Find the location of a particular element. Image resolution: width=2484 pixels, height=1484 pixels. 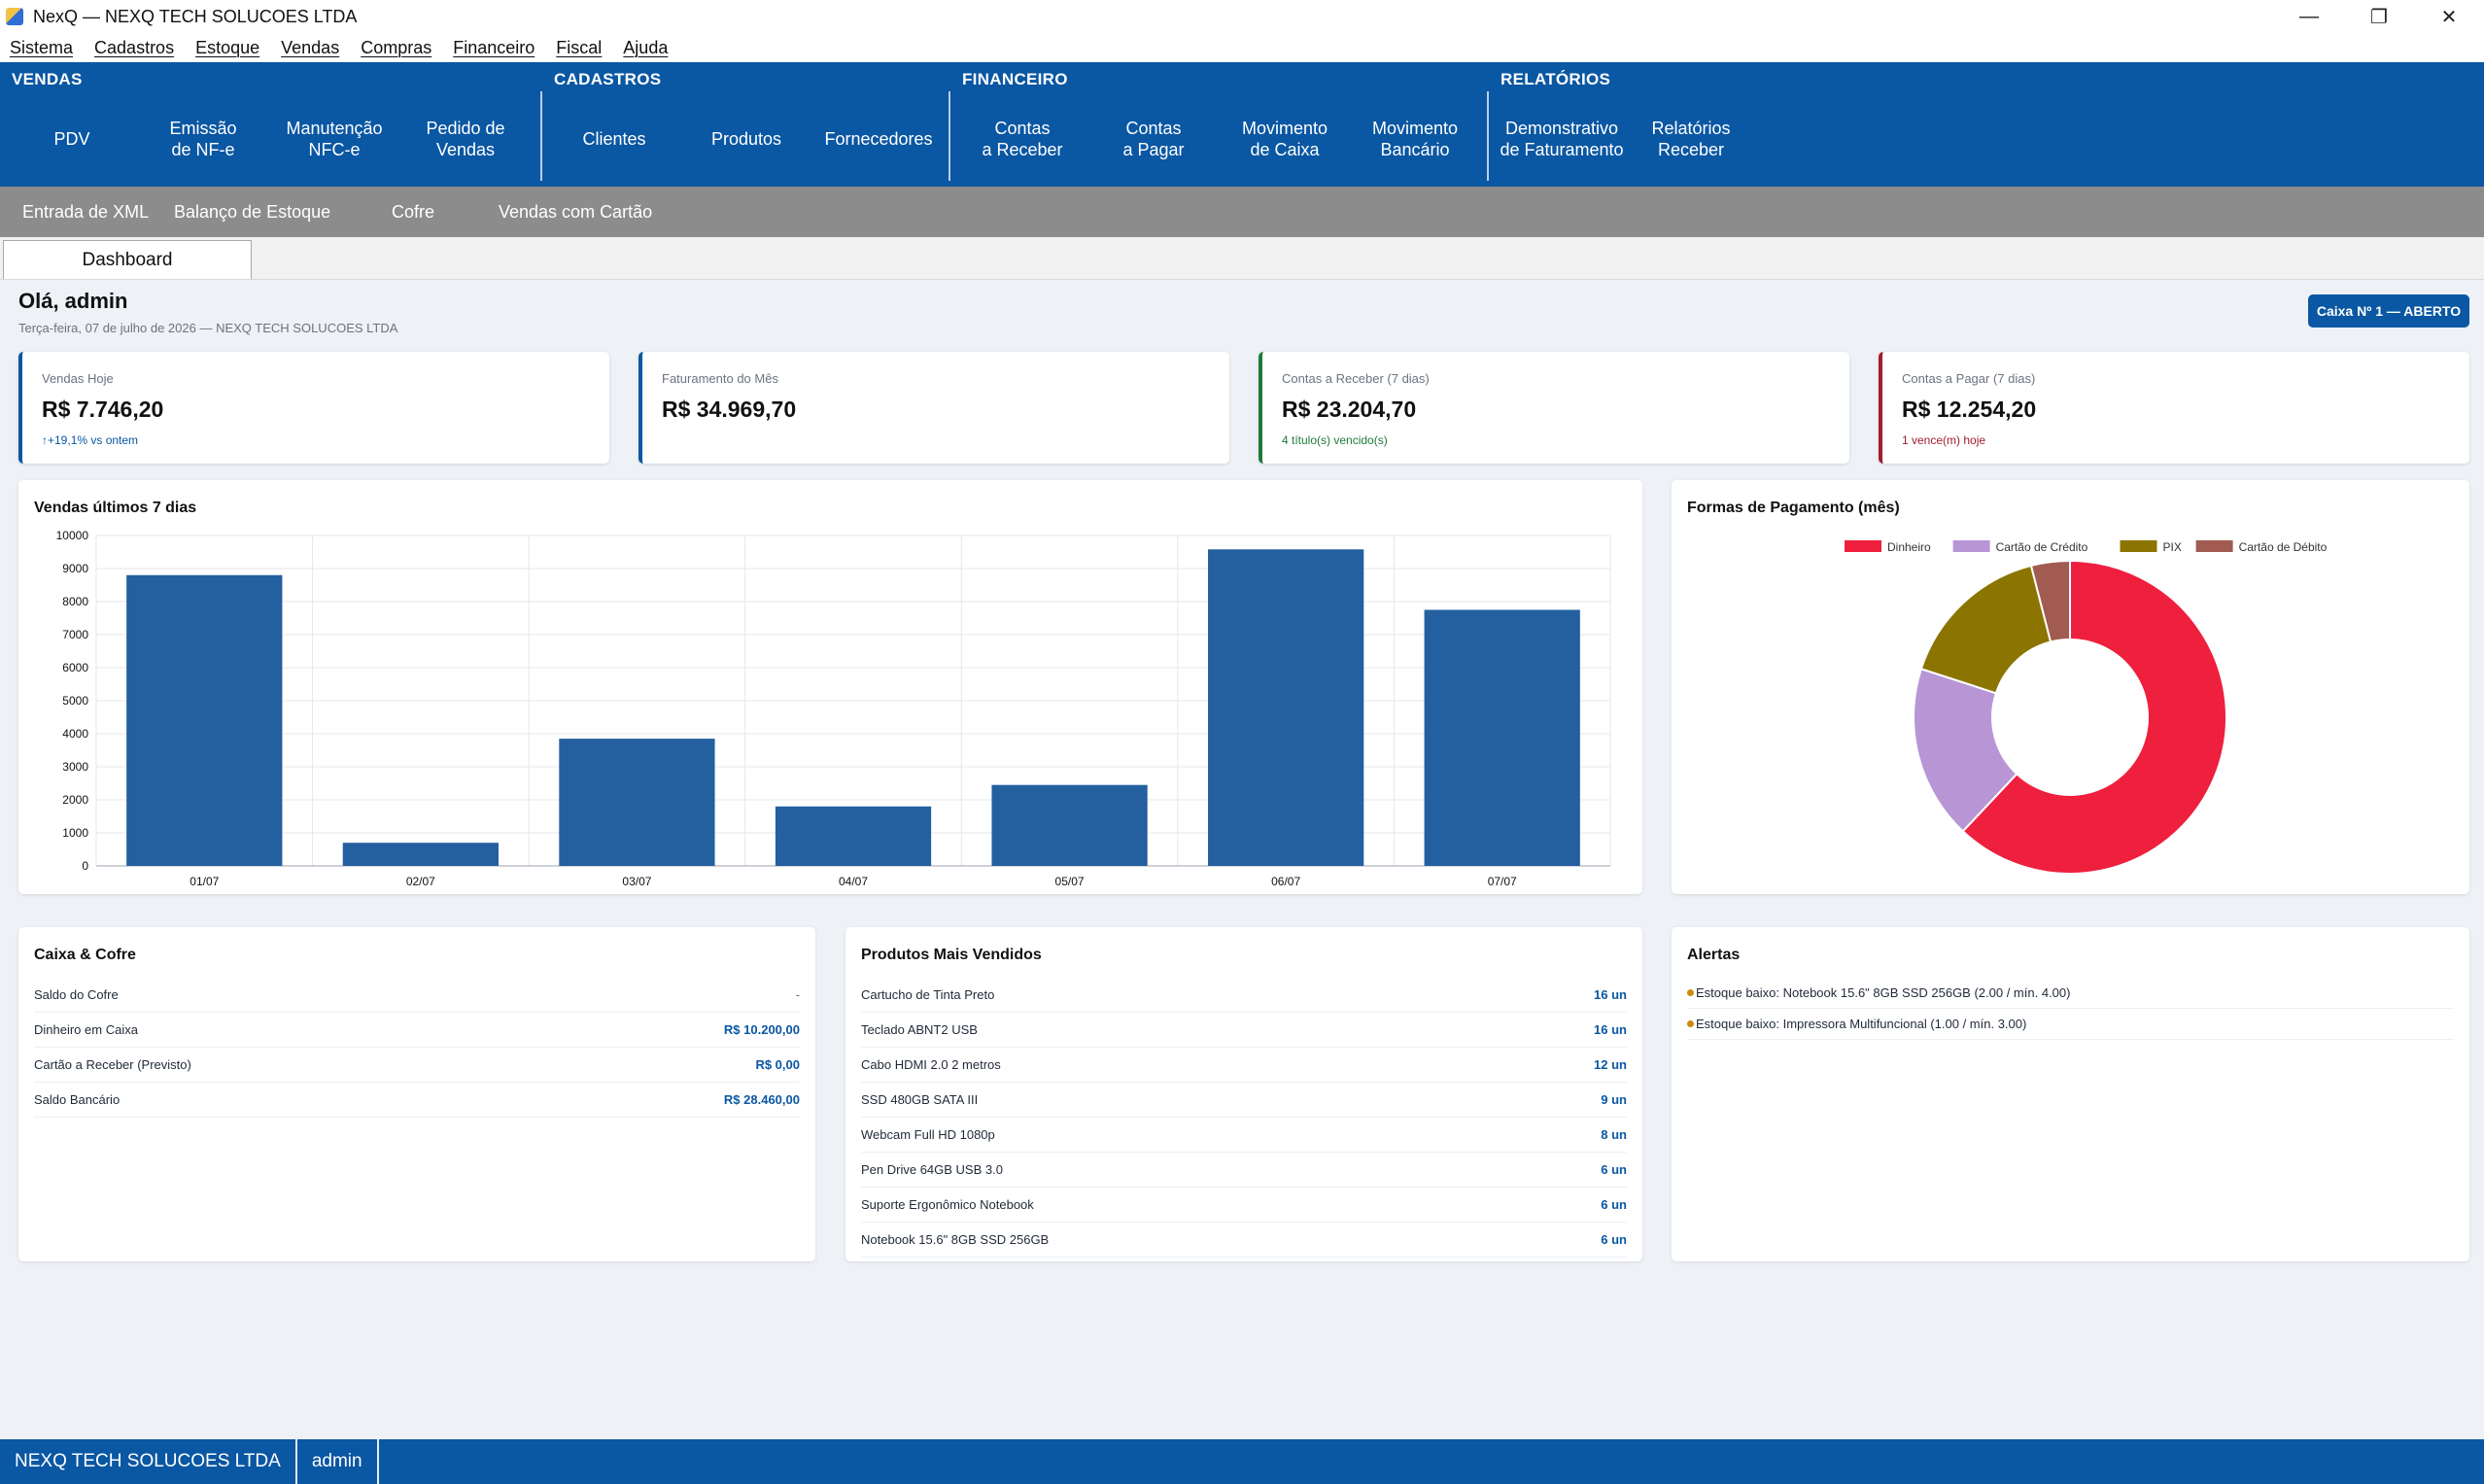

ribbon-group-title: RELATÓRIOS is located at coordinates (1556, 79).